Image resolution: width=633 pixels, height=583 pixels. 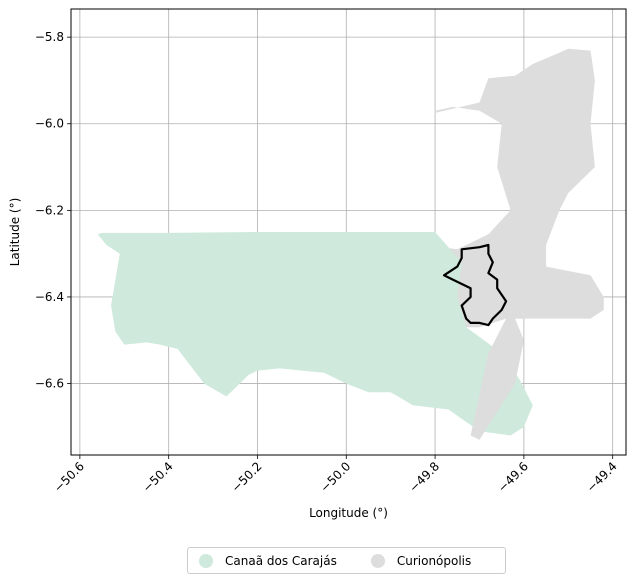 What do you see at coordinates (434, 560) in the screenshot?
I see `legend-label-curionopolis: Curionópolis` at bounding box center [434, 560].